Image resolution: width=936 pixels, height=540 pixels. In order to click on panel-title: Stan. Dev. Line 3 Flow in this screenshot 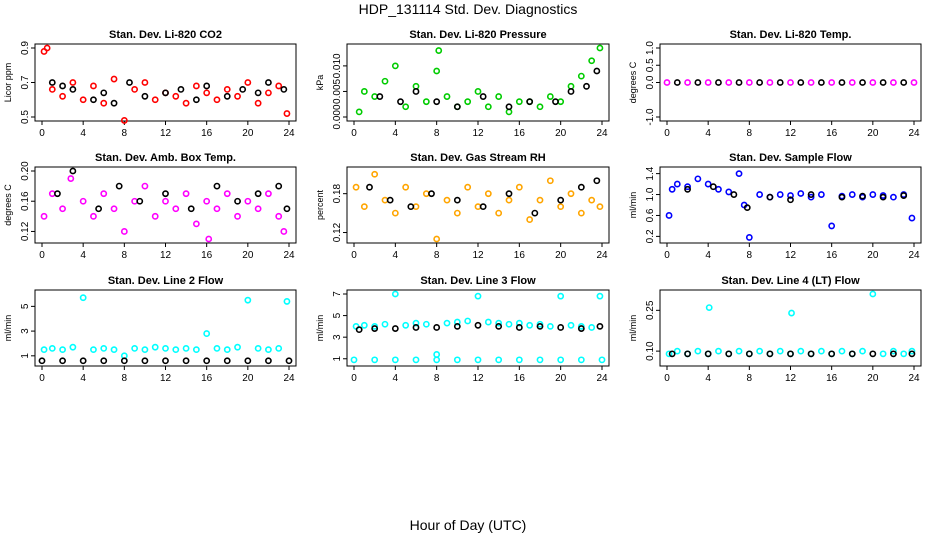, I will do `click(478, 281)`.